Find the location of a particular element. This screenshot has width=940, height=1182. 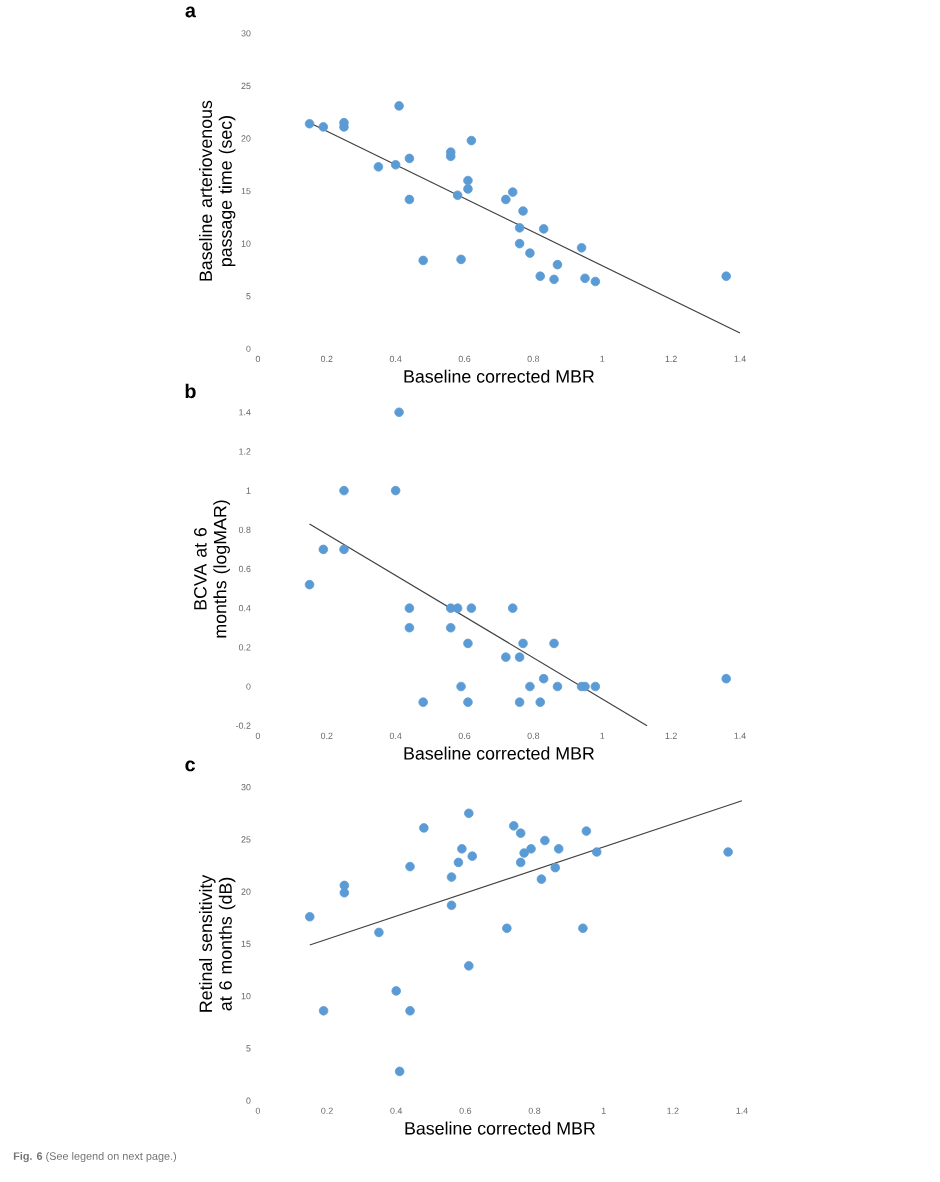

chart-title: b is located at coordinates (190, 391).